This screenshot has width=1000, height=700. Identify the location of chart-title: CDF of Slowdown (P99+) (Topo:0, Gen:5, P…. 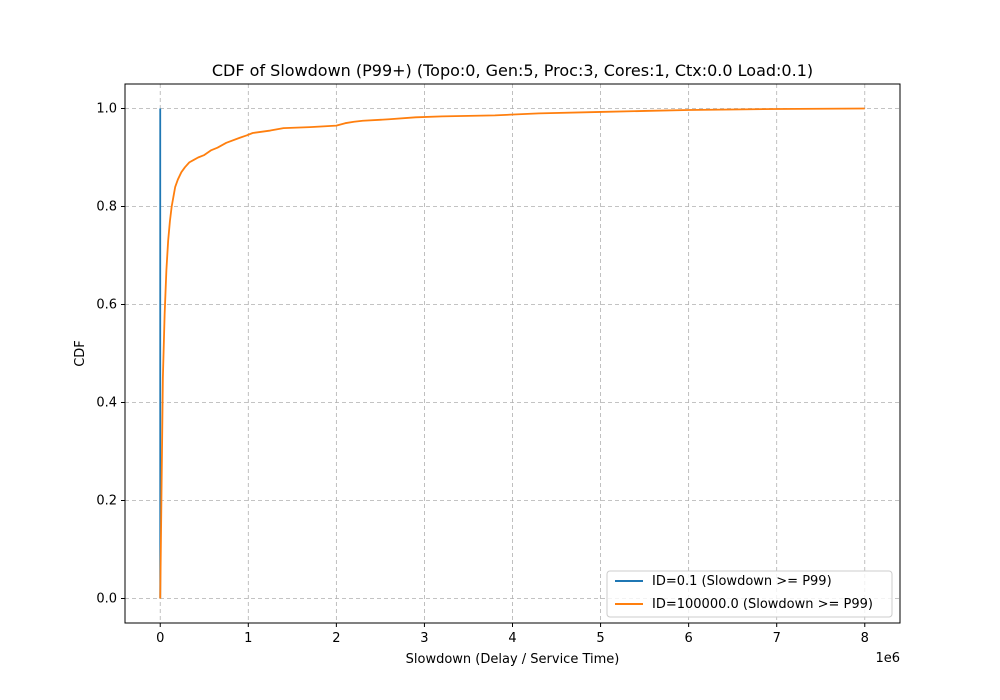
(512, 70).